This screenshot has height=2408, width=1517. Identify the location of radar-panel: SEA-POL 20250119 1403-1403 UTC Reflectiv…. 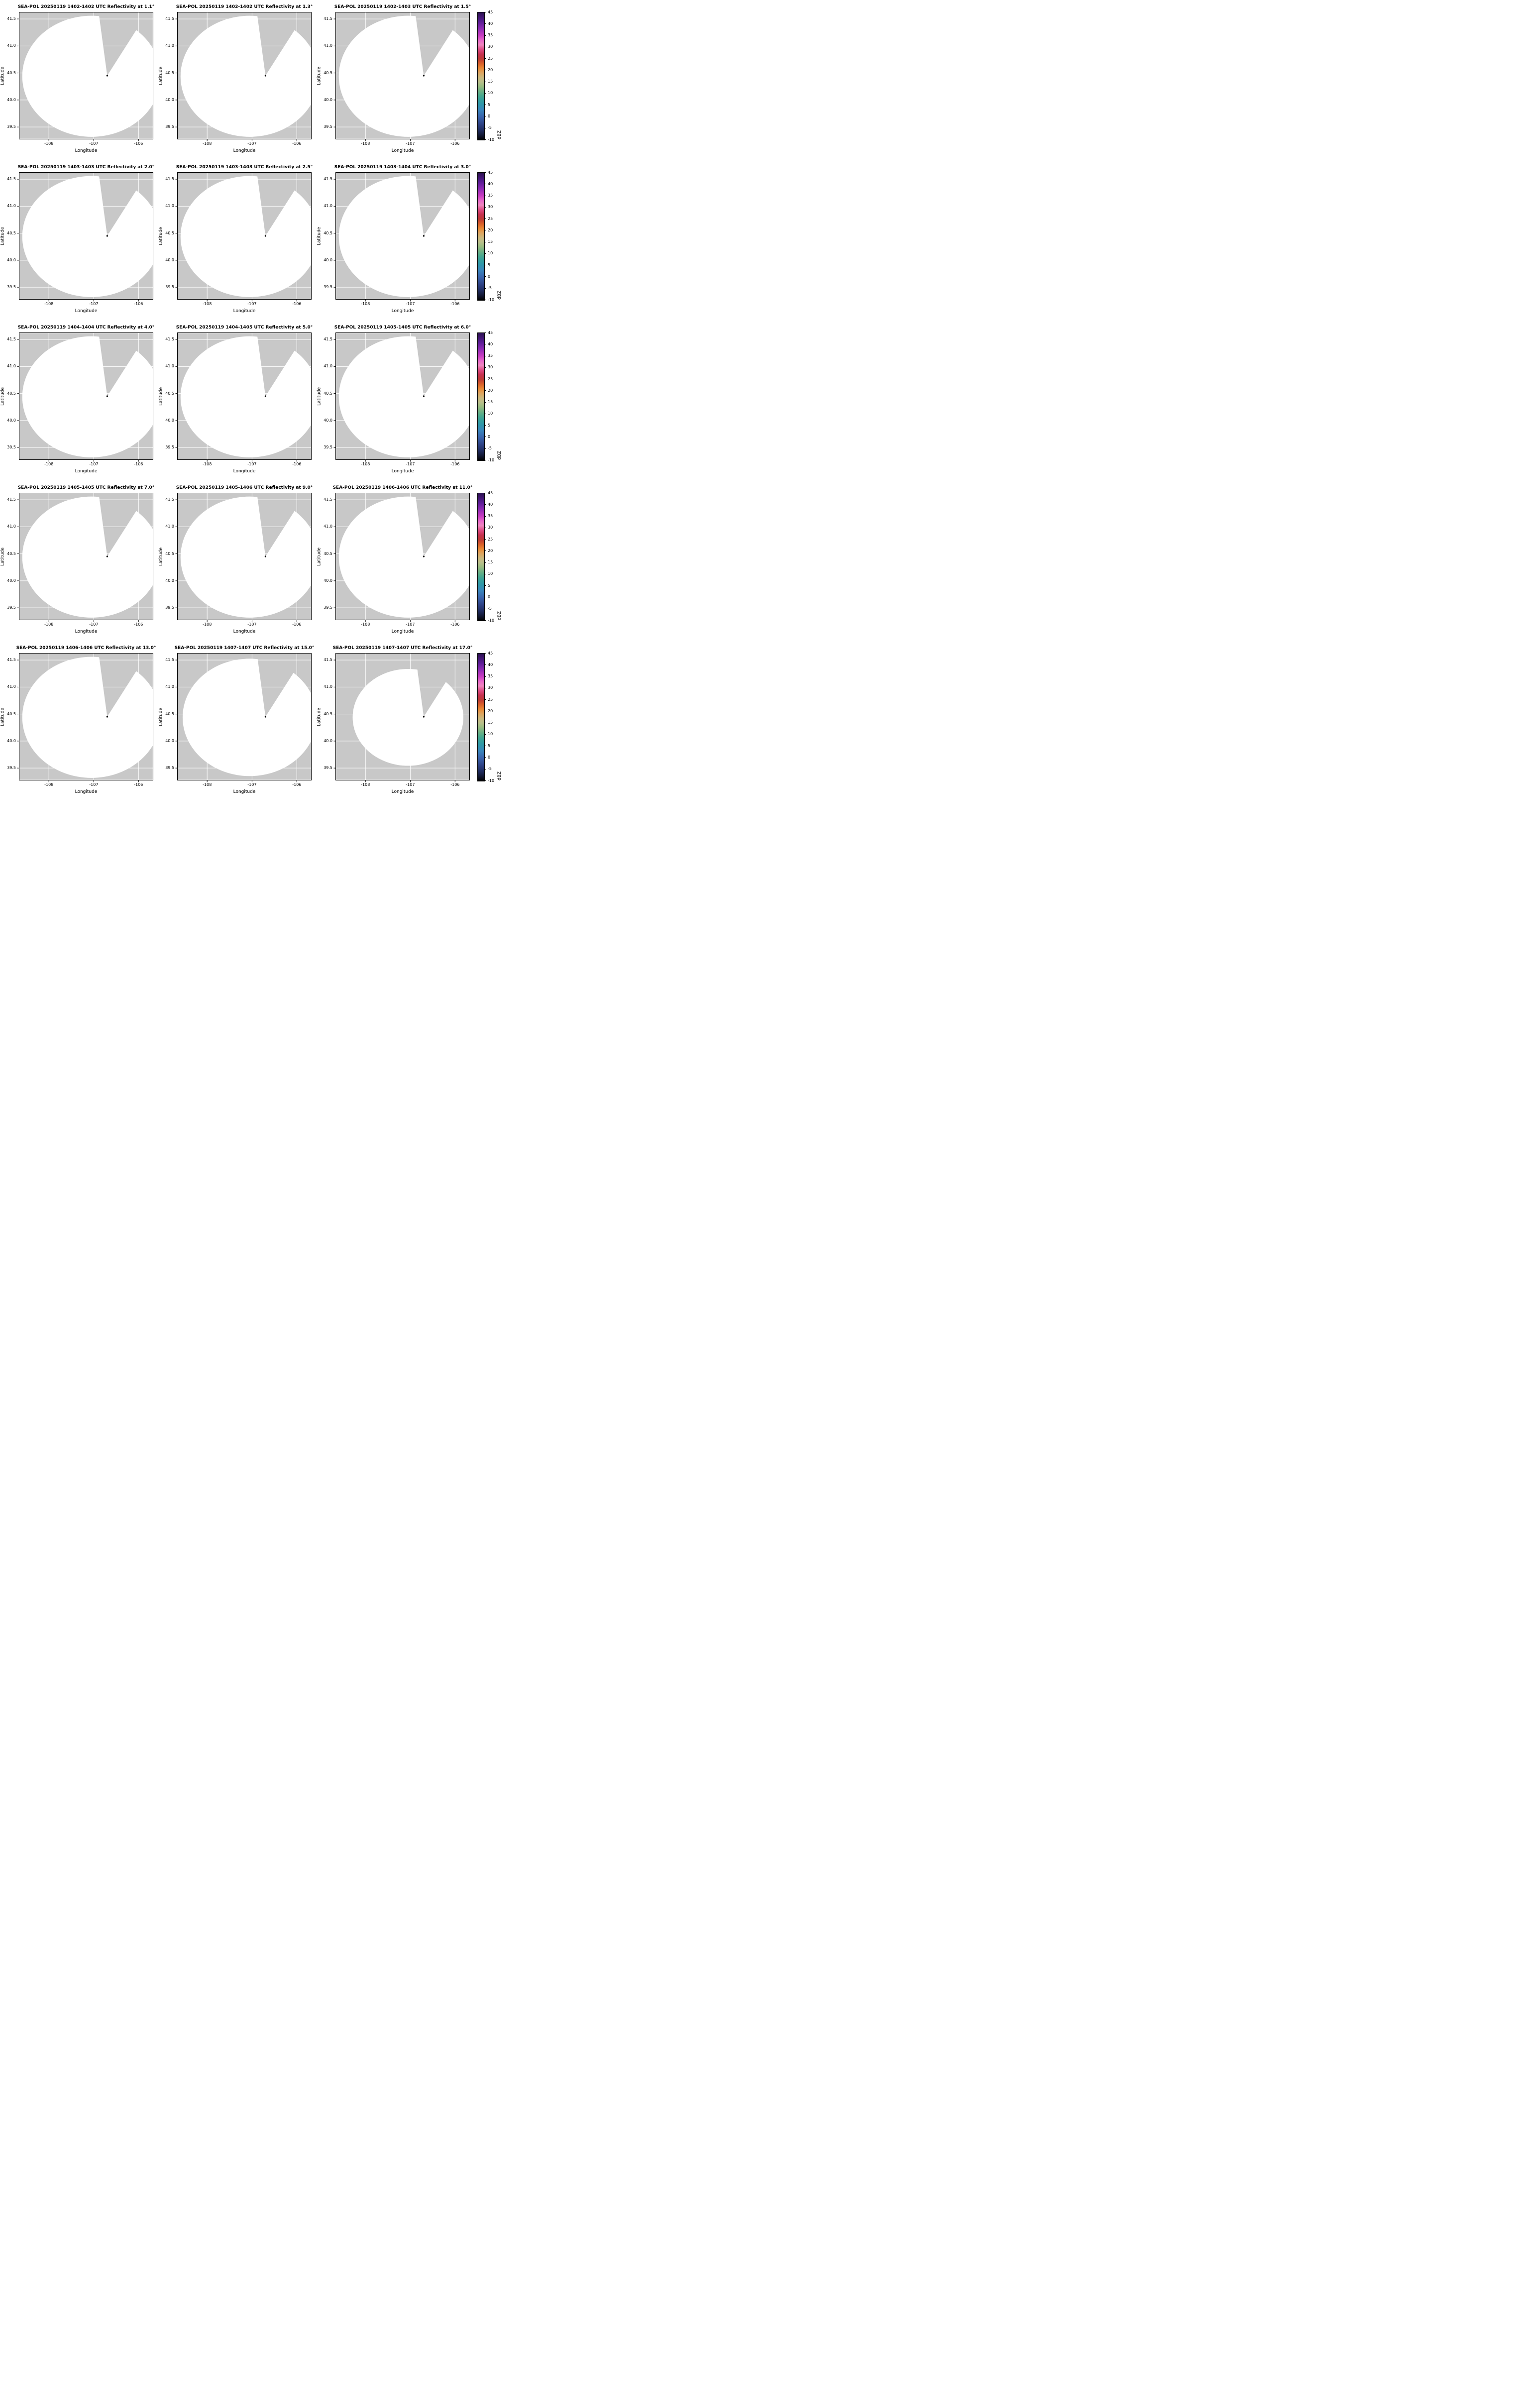
(79, 241).